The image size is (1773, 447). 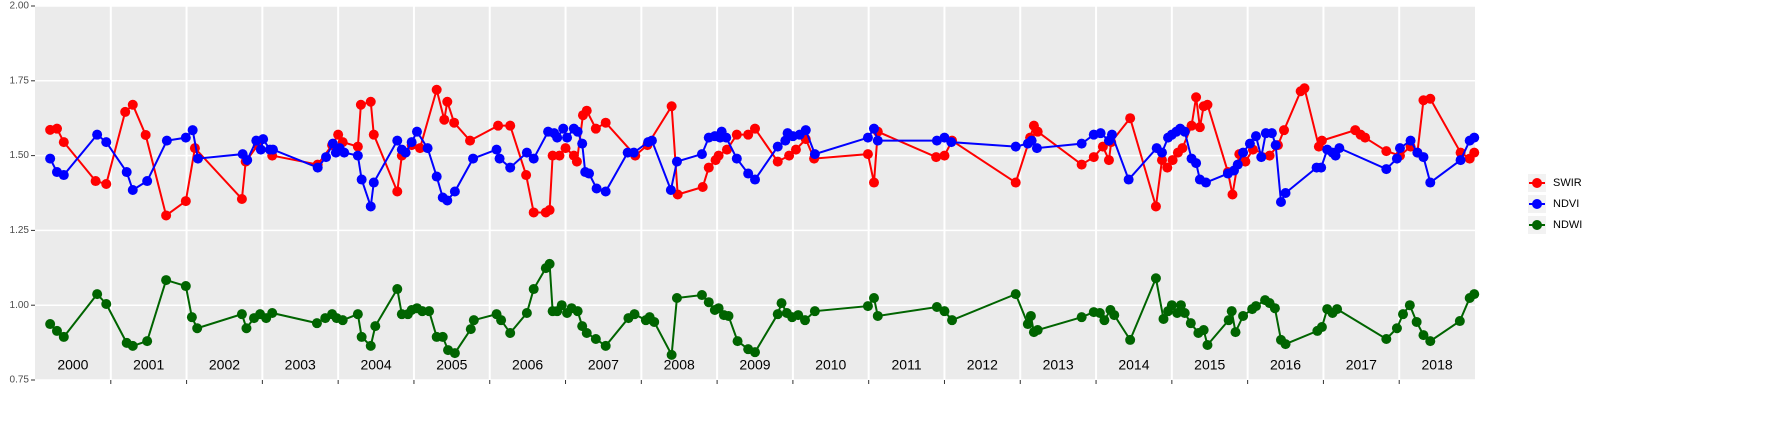 I want to click on year-label: 2011, so click(x=907, y=365).